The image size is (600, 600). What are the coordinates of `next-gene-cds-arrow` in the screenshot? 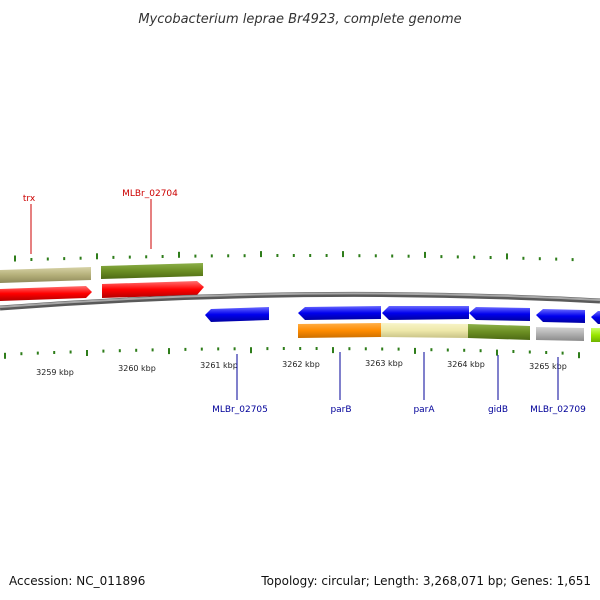 It's located at (595, 317).